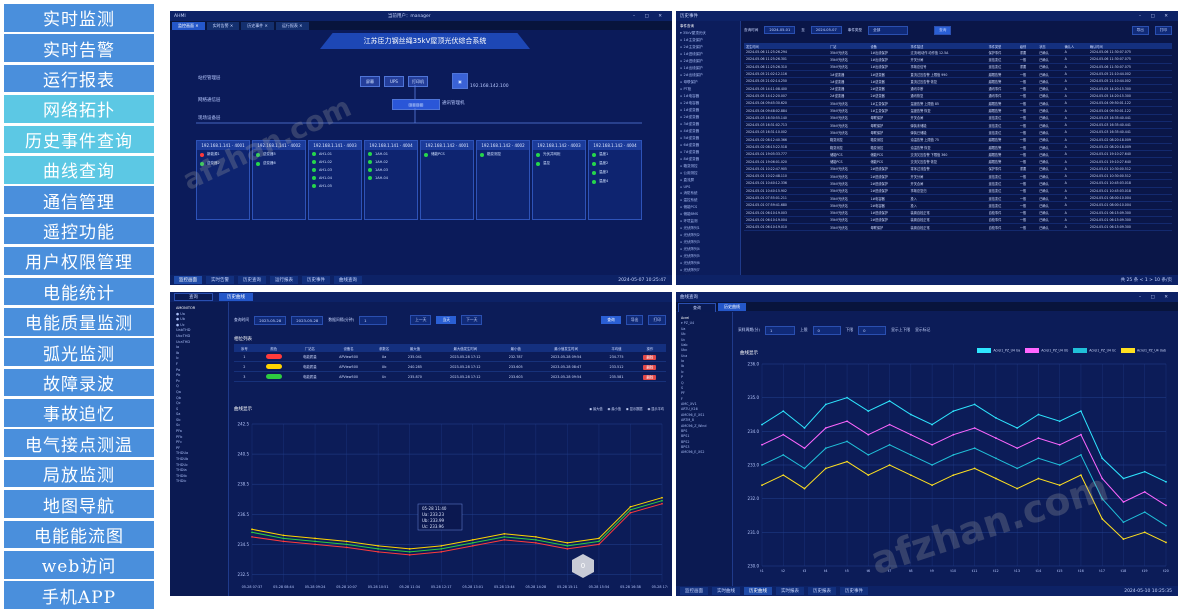 The image size is (1181, 612). I want to click on tree-item: ▫ 5#逆变器, so click(690, 138).